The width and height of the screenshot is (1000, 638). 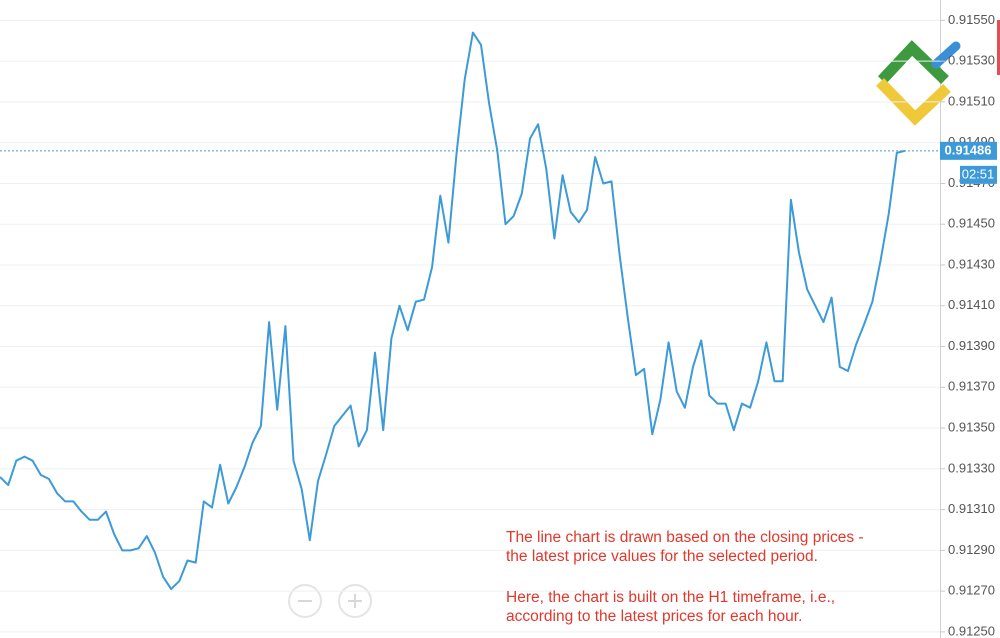 What do you see at coordinates (971, 508) in the screenshot?
I see `y-tick-label: 0.91310` at bounding box center [971, 508].